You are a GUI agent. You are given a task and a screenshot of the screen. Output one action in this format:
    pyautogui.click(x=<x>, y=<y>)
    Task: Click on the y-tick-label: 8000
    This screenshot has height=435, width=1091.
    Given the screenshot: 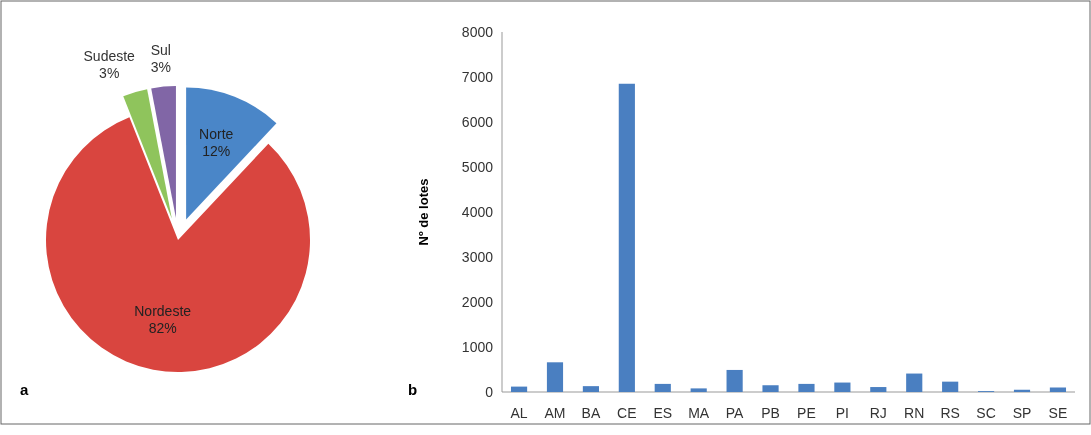 What is the action you would take?
    pyautogui.click(x=477, y=31)
    